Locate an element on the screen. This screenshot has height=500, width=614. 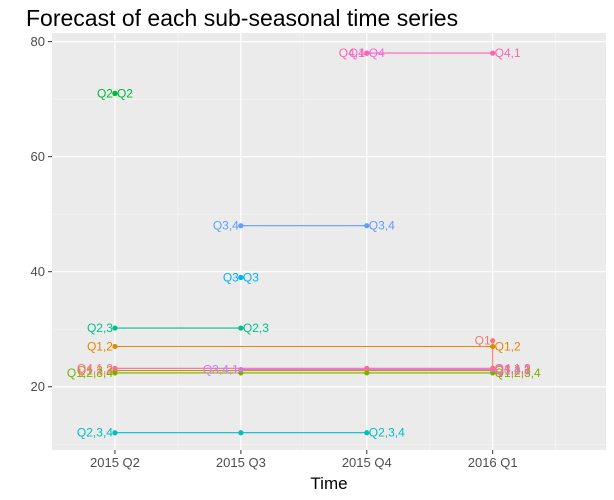
y-axis: 20 40 60 80 is located at coordinates (41, 214).